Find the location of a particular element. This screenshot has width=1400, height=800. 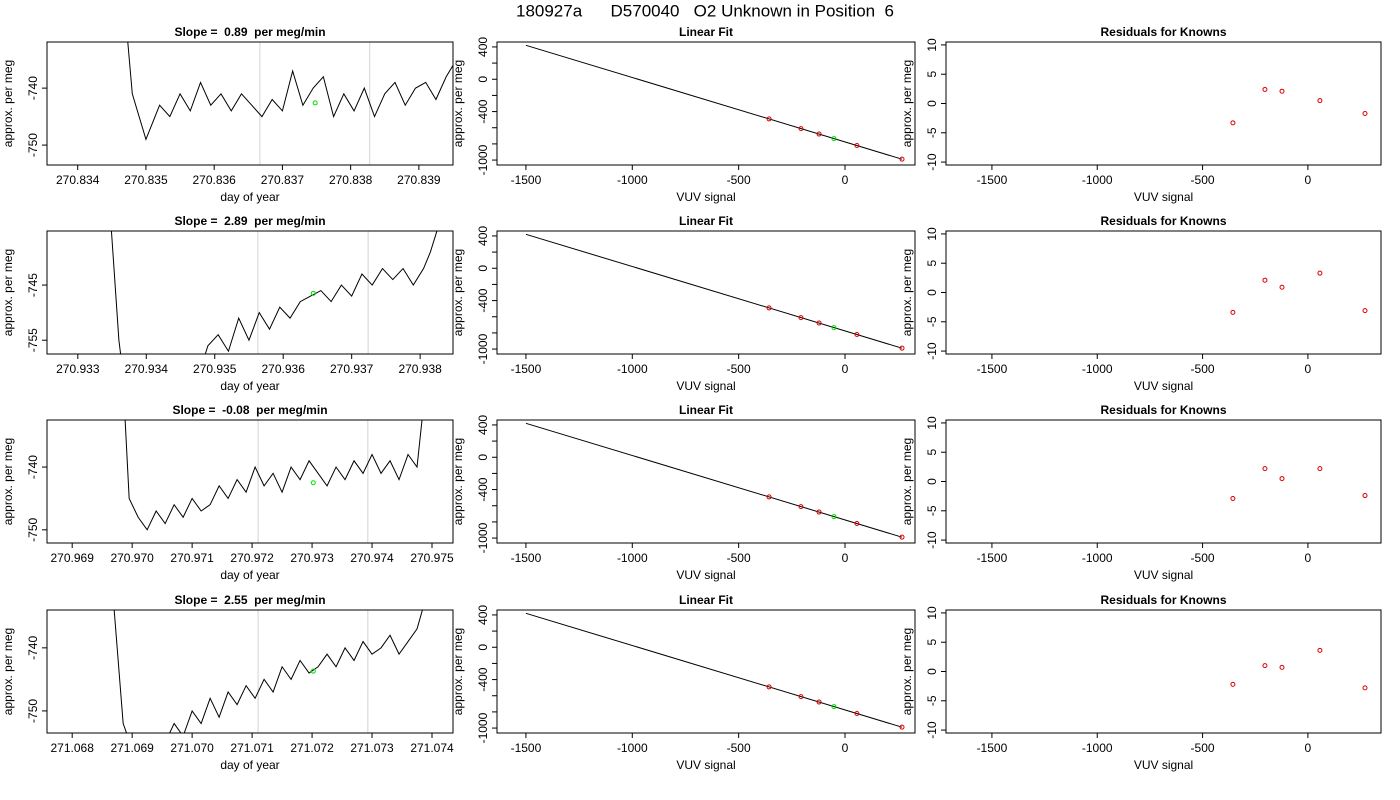

y-tick-label: -750 is located at coordinates (33, 711).